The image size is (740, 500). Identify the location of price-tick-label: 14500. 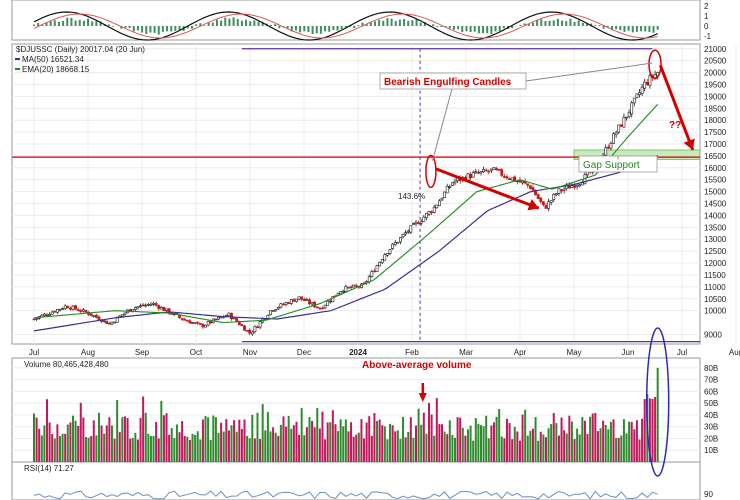
(715, 204).